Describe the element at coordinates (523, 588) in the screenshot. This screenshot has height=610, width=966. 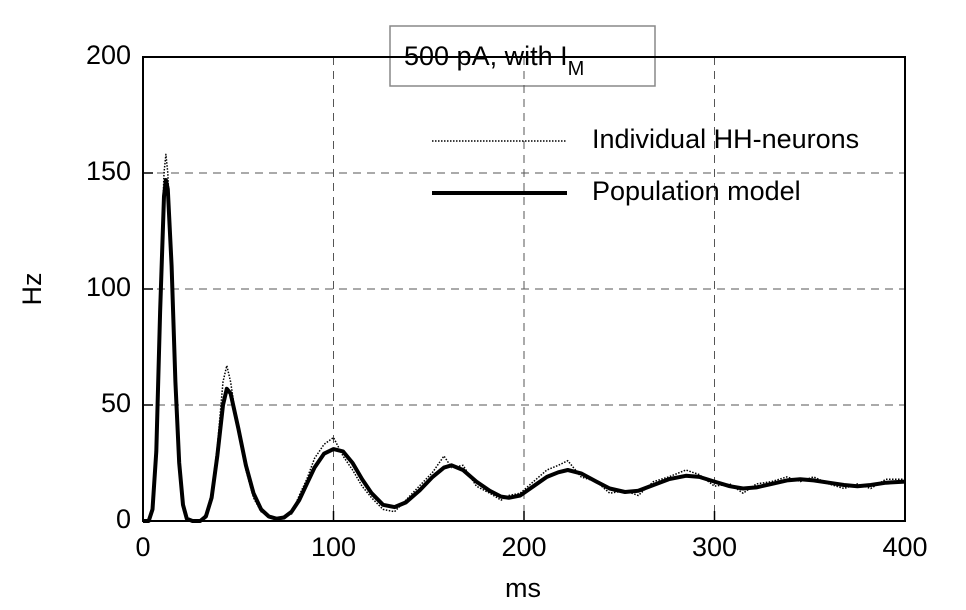
I see `x-axis-label: ms` at that location.